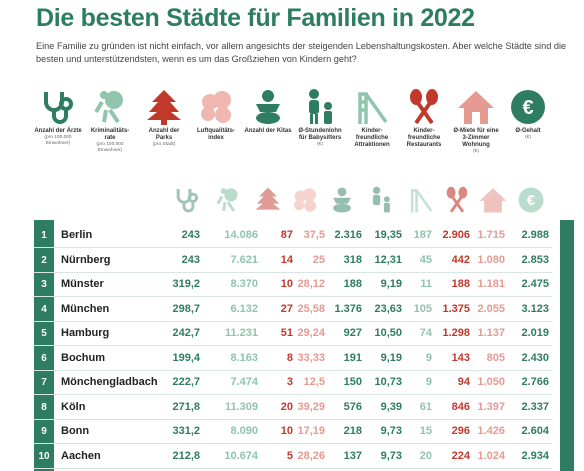 This screenshot has width=584, height=471. Describe the element at coordinates (320, 134) in the screenshot. I see `legend-label: Ø-Stundenlohn für Babysitters` at that location.